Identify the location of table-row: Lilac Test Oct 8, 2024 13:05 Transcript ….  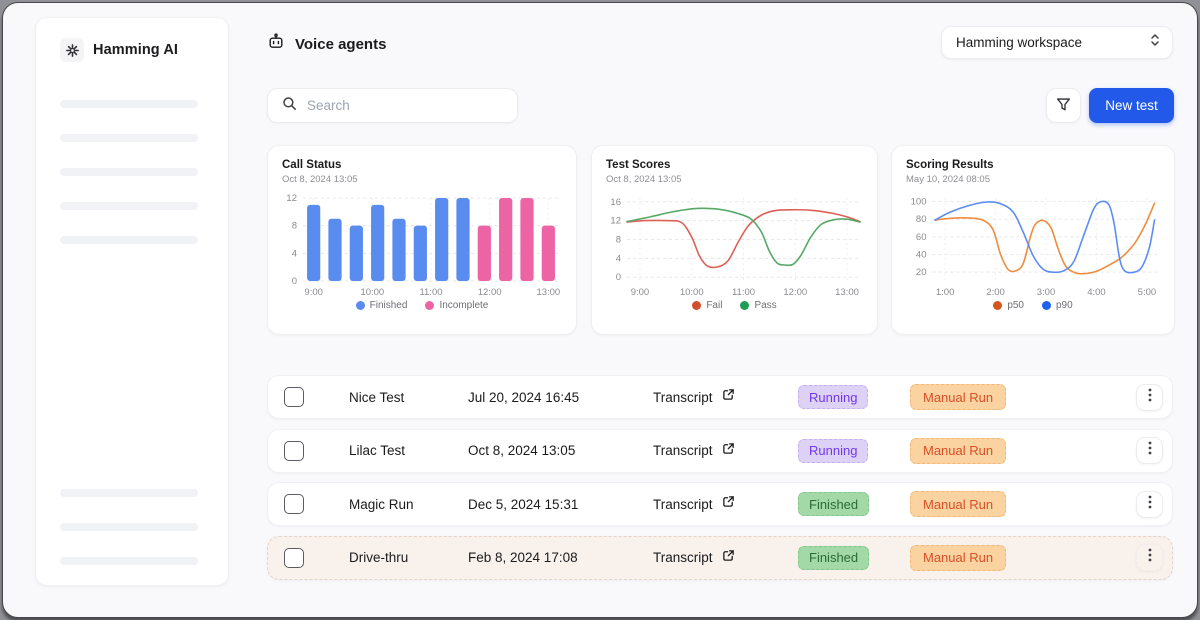
(720, 450).